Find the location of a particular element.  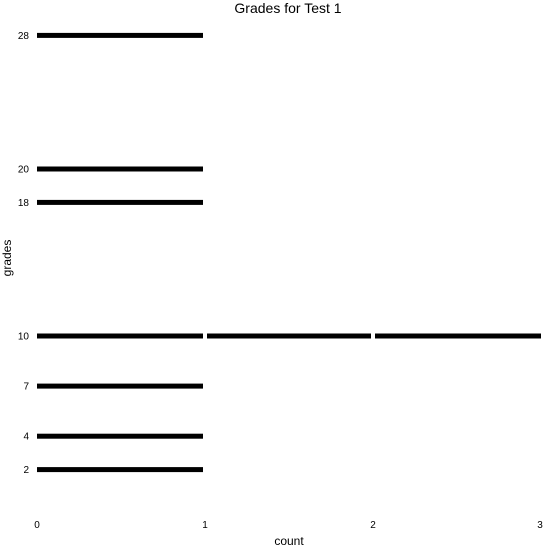

x-tick-label-1: 1 is located at coordinates (205, 525).